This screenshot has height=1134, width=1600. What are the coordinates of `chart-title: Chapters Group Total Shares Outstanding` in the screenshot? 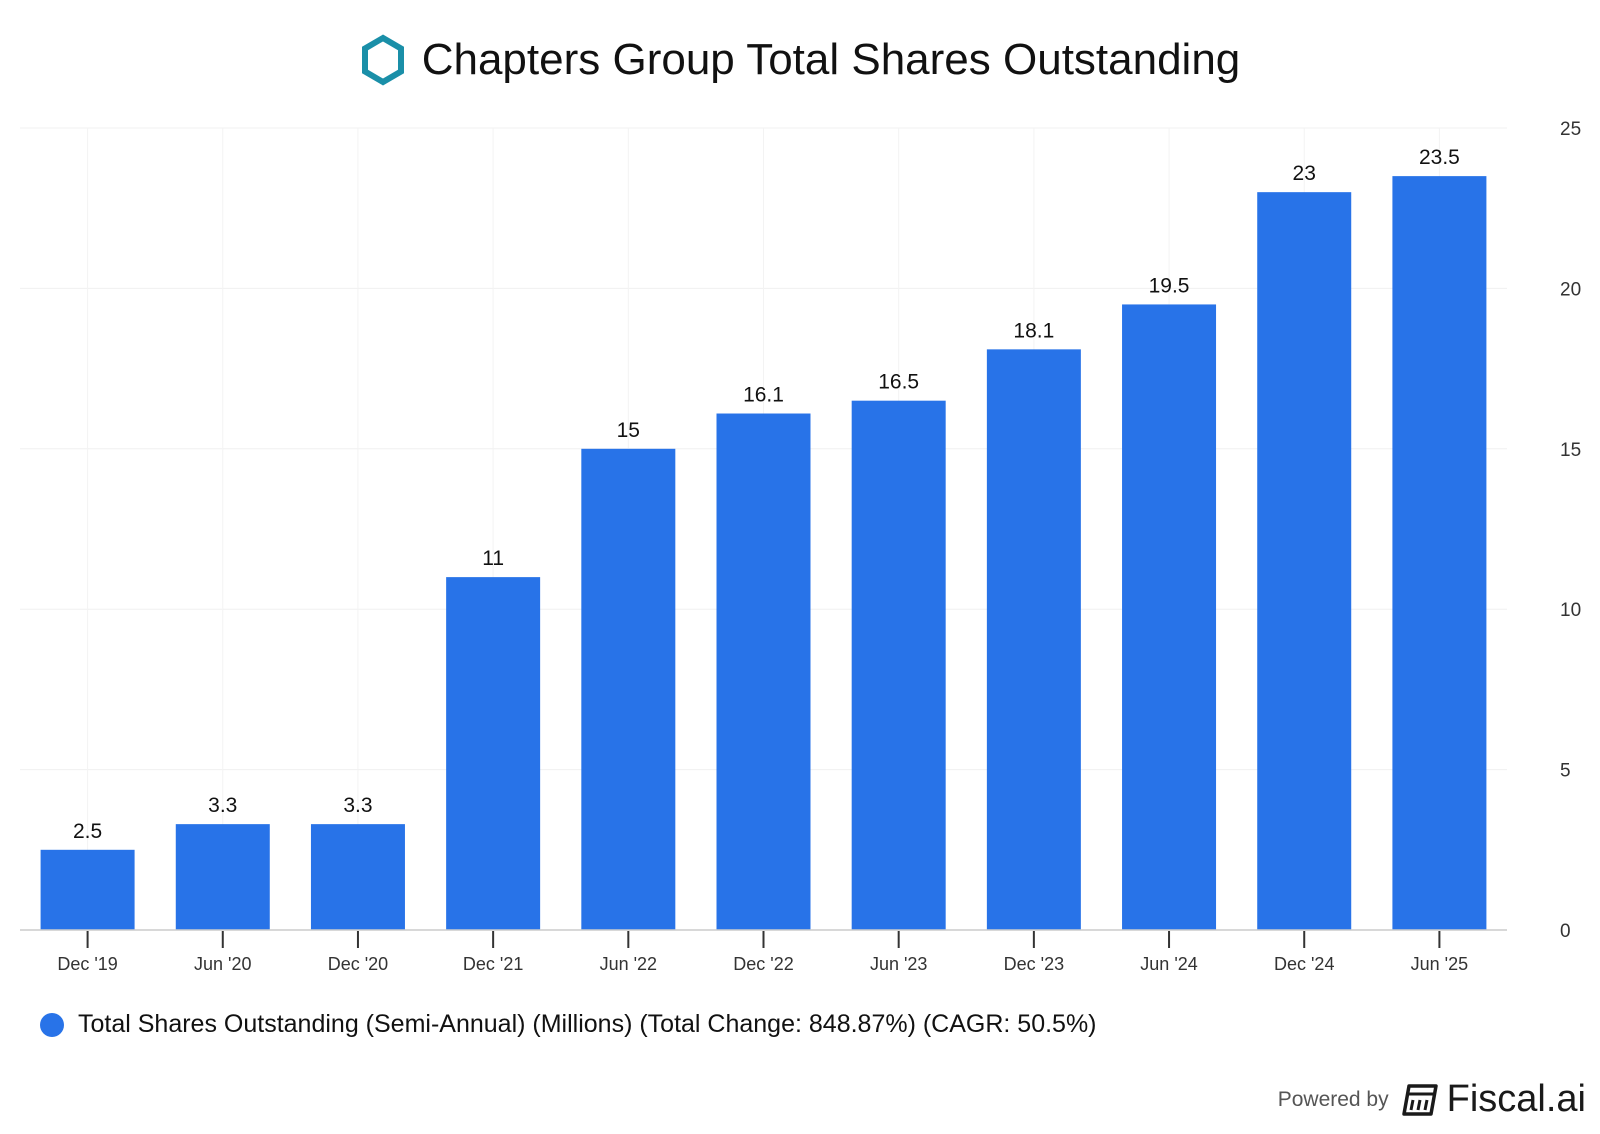 It's located at (831, 59).